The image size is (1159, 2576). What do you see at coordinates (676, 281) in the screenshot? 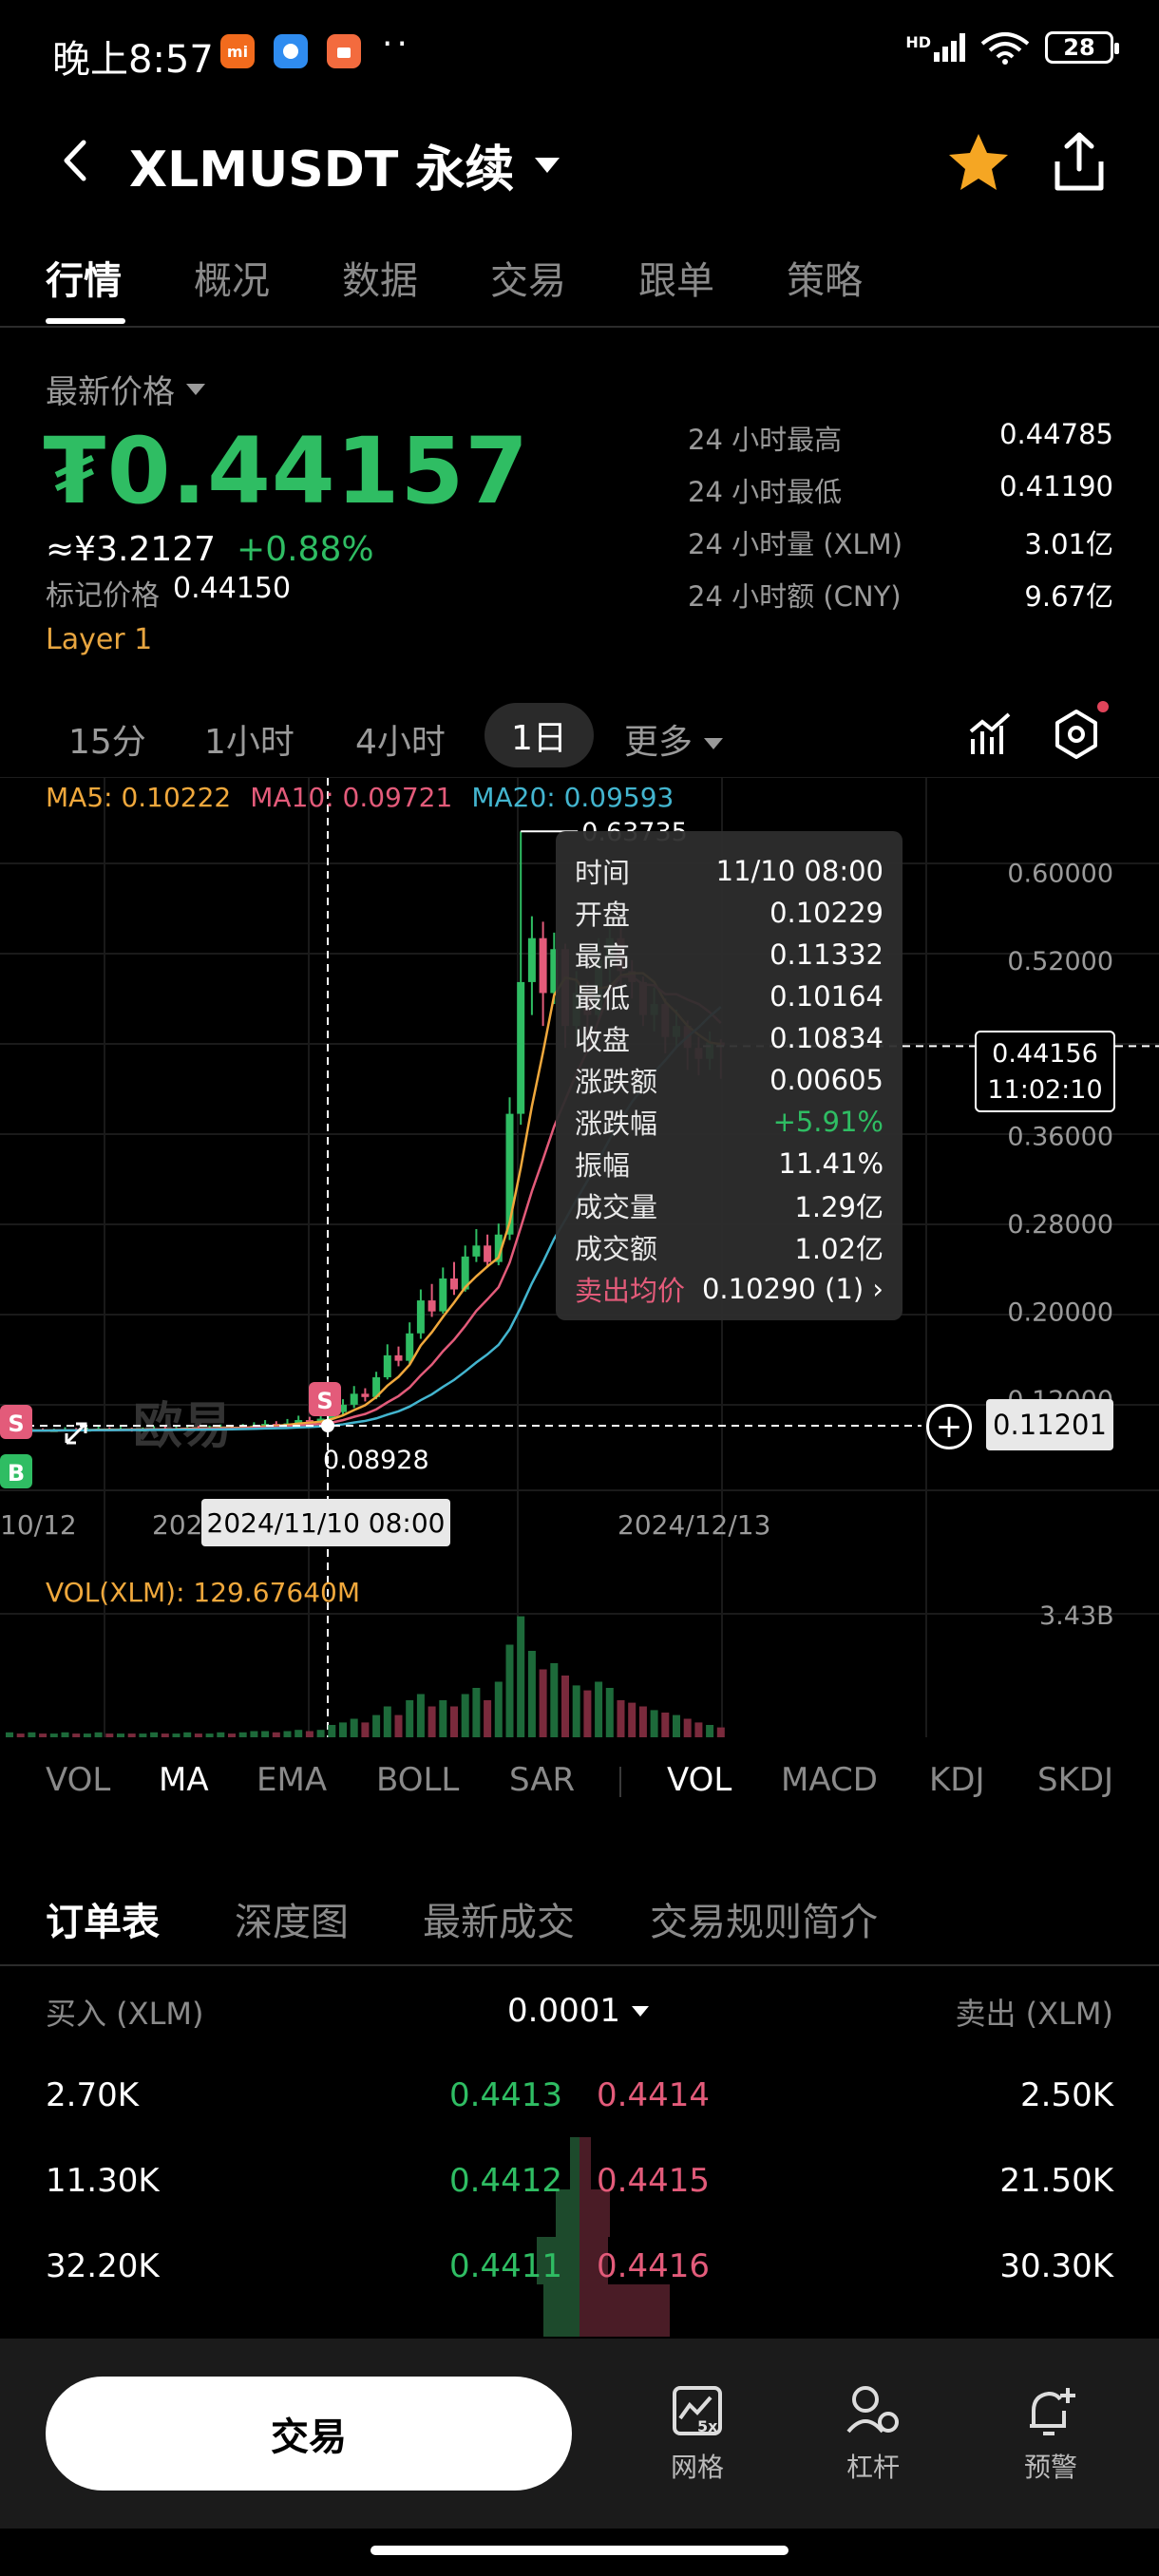
I see `tab-copy: 跟单` at bounding box center [676, 281].